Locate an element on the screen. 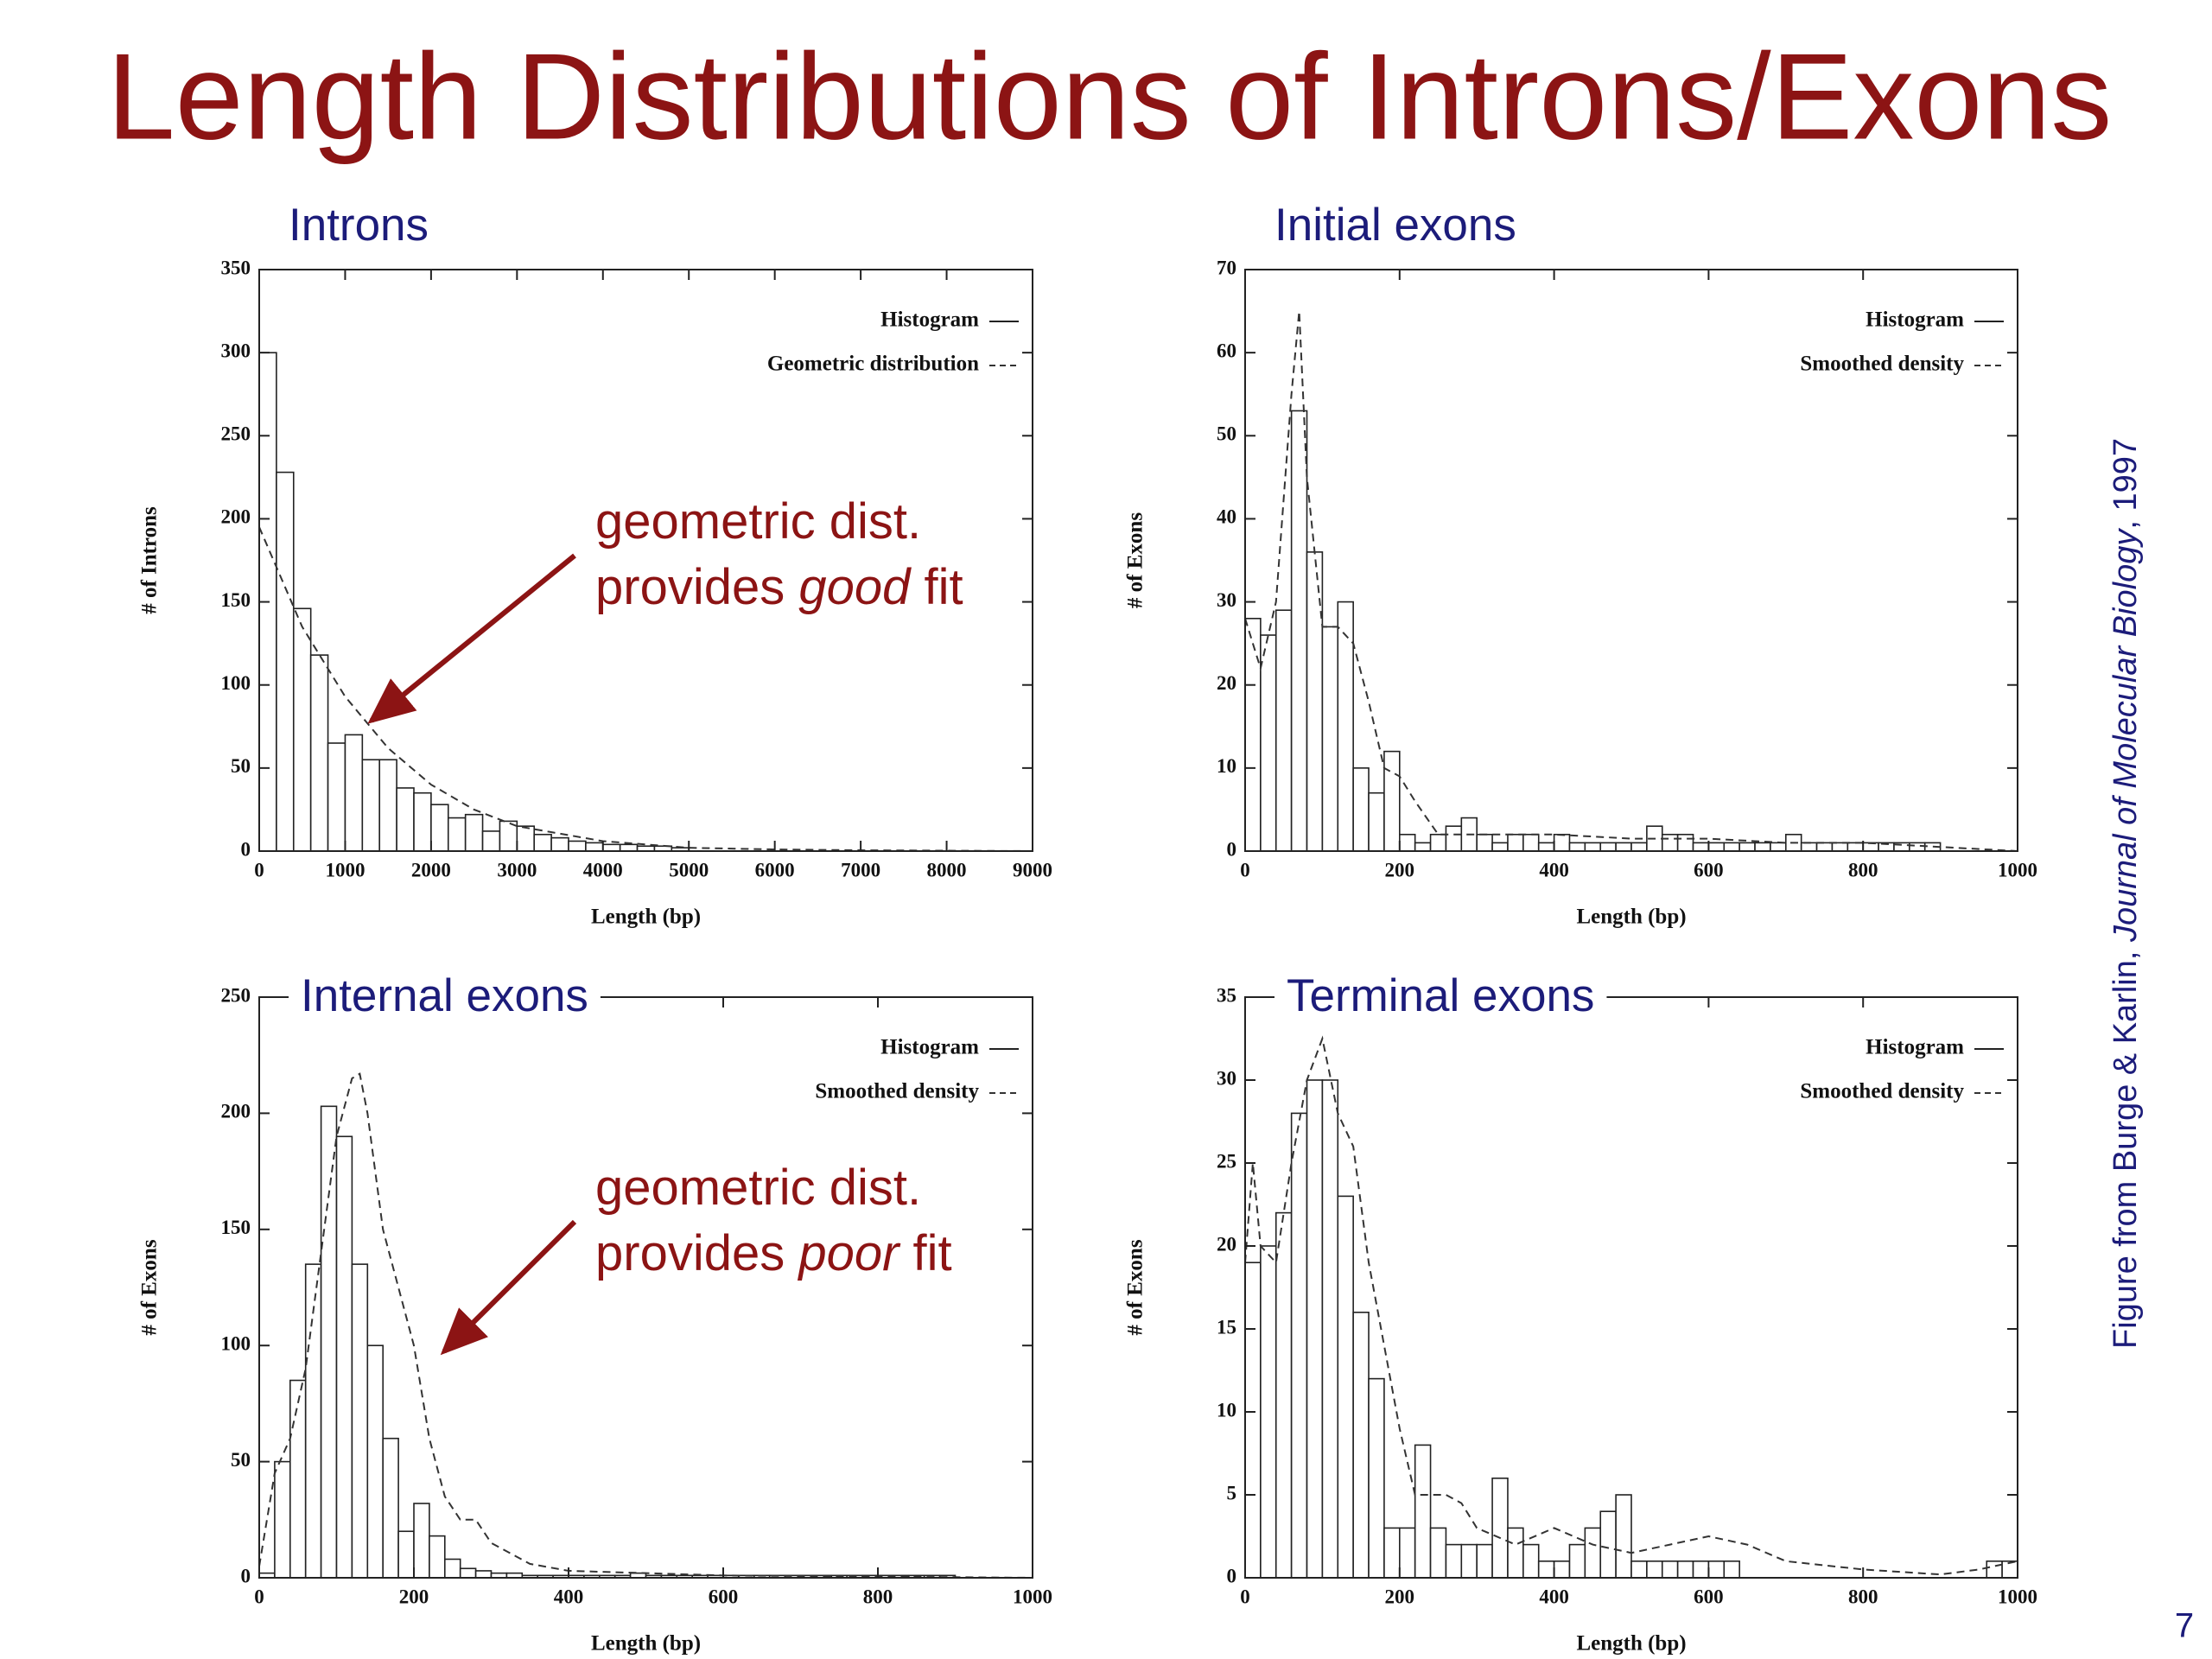  annotation-text: provides is located at coordinates (696, 587).